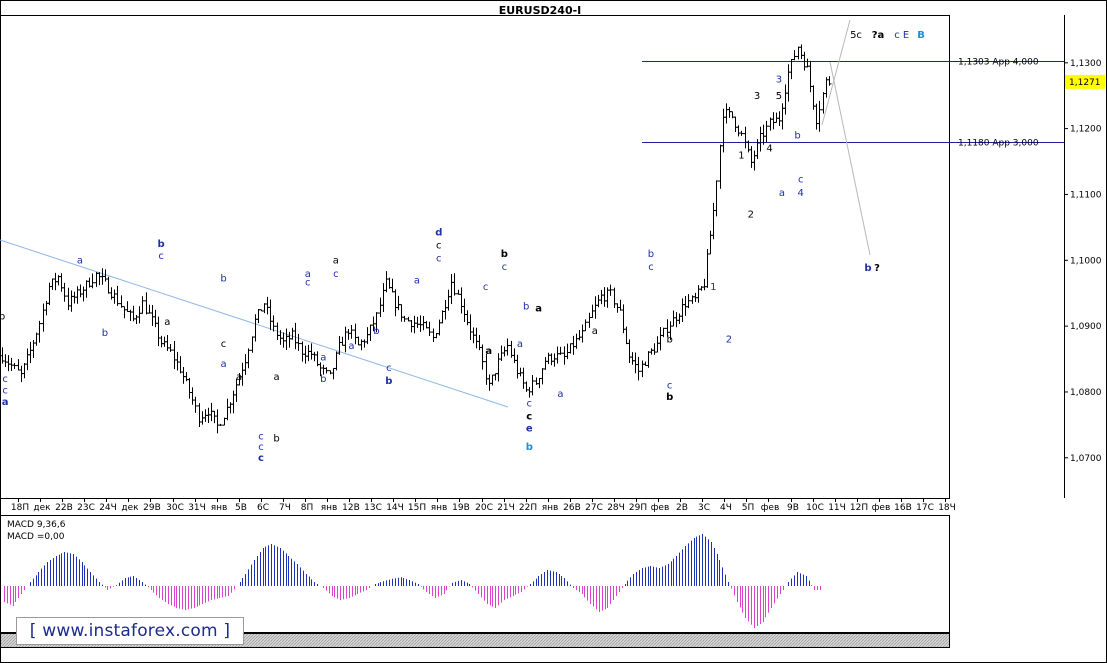  Describe the element at coordinates (20, 508) in the screenshot. I see `date-tick-label: 18П` at that location.